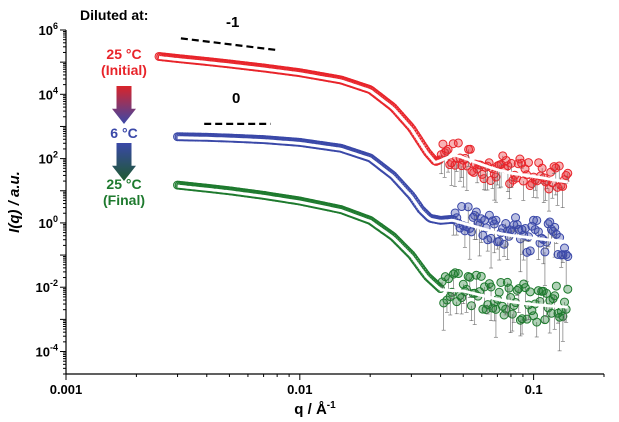 This screenshot has width=619, height=422. I want to click on legend-entry-cold: 6 °C, so click(124, 133).